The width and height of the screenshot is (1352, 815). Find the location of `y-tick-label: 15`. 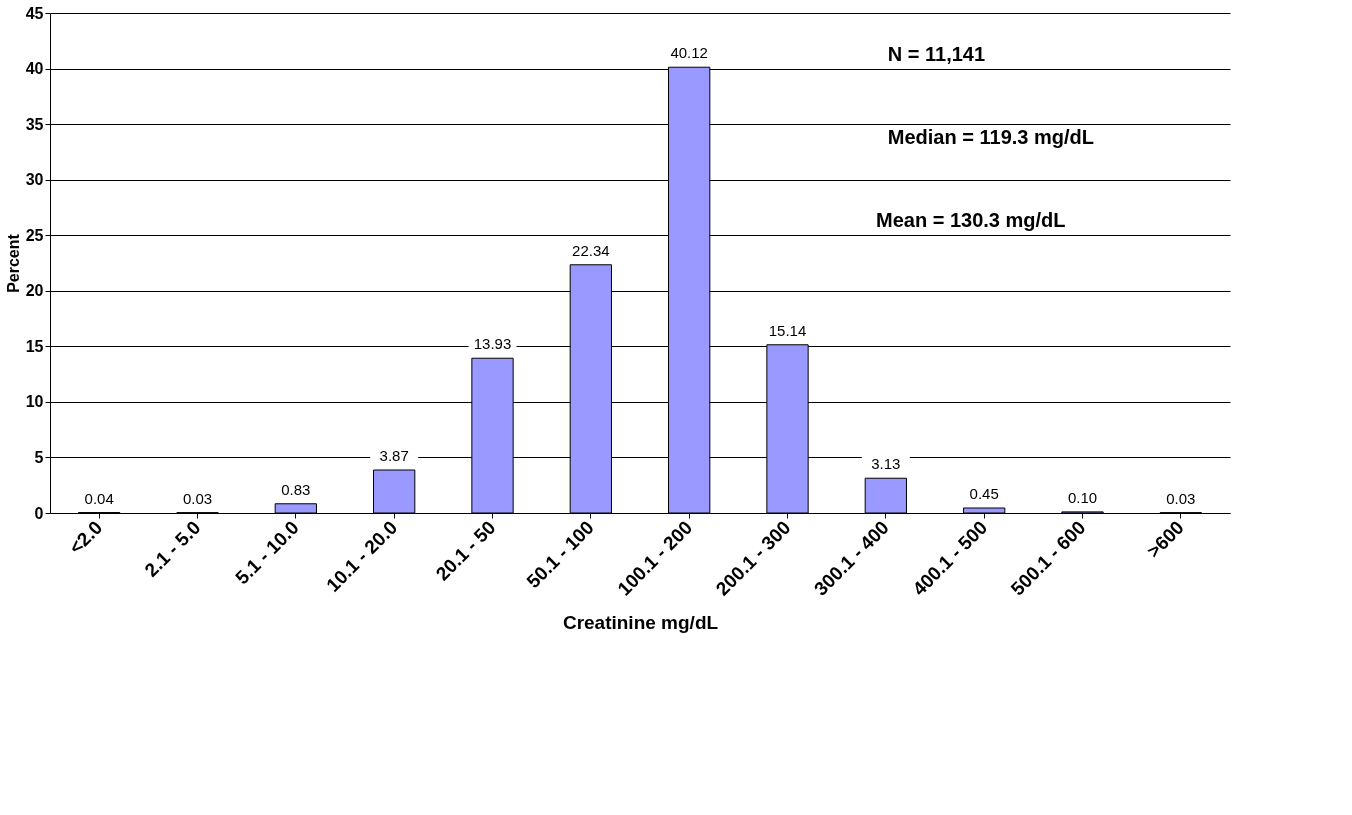

y-tick-label: 15 is located at coordinates (34, 346).